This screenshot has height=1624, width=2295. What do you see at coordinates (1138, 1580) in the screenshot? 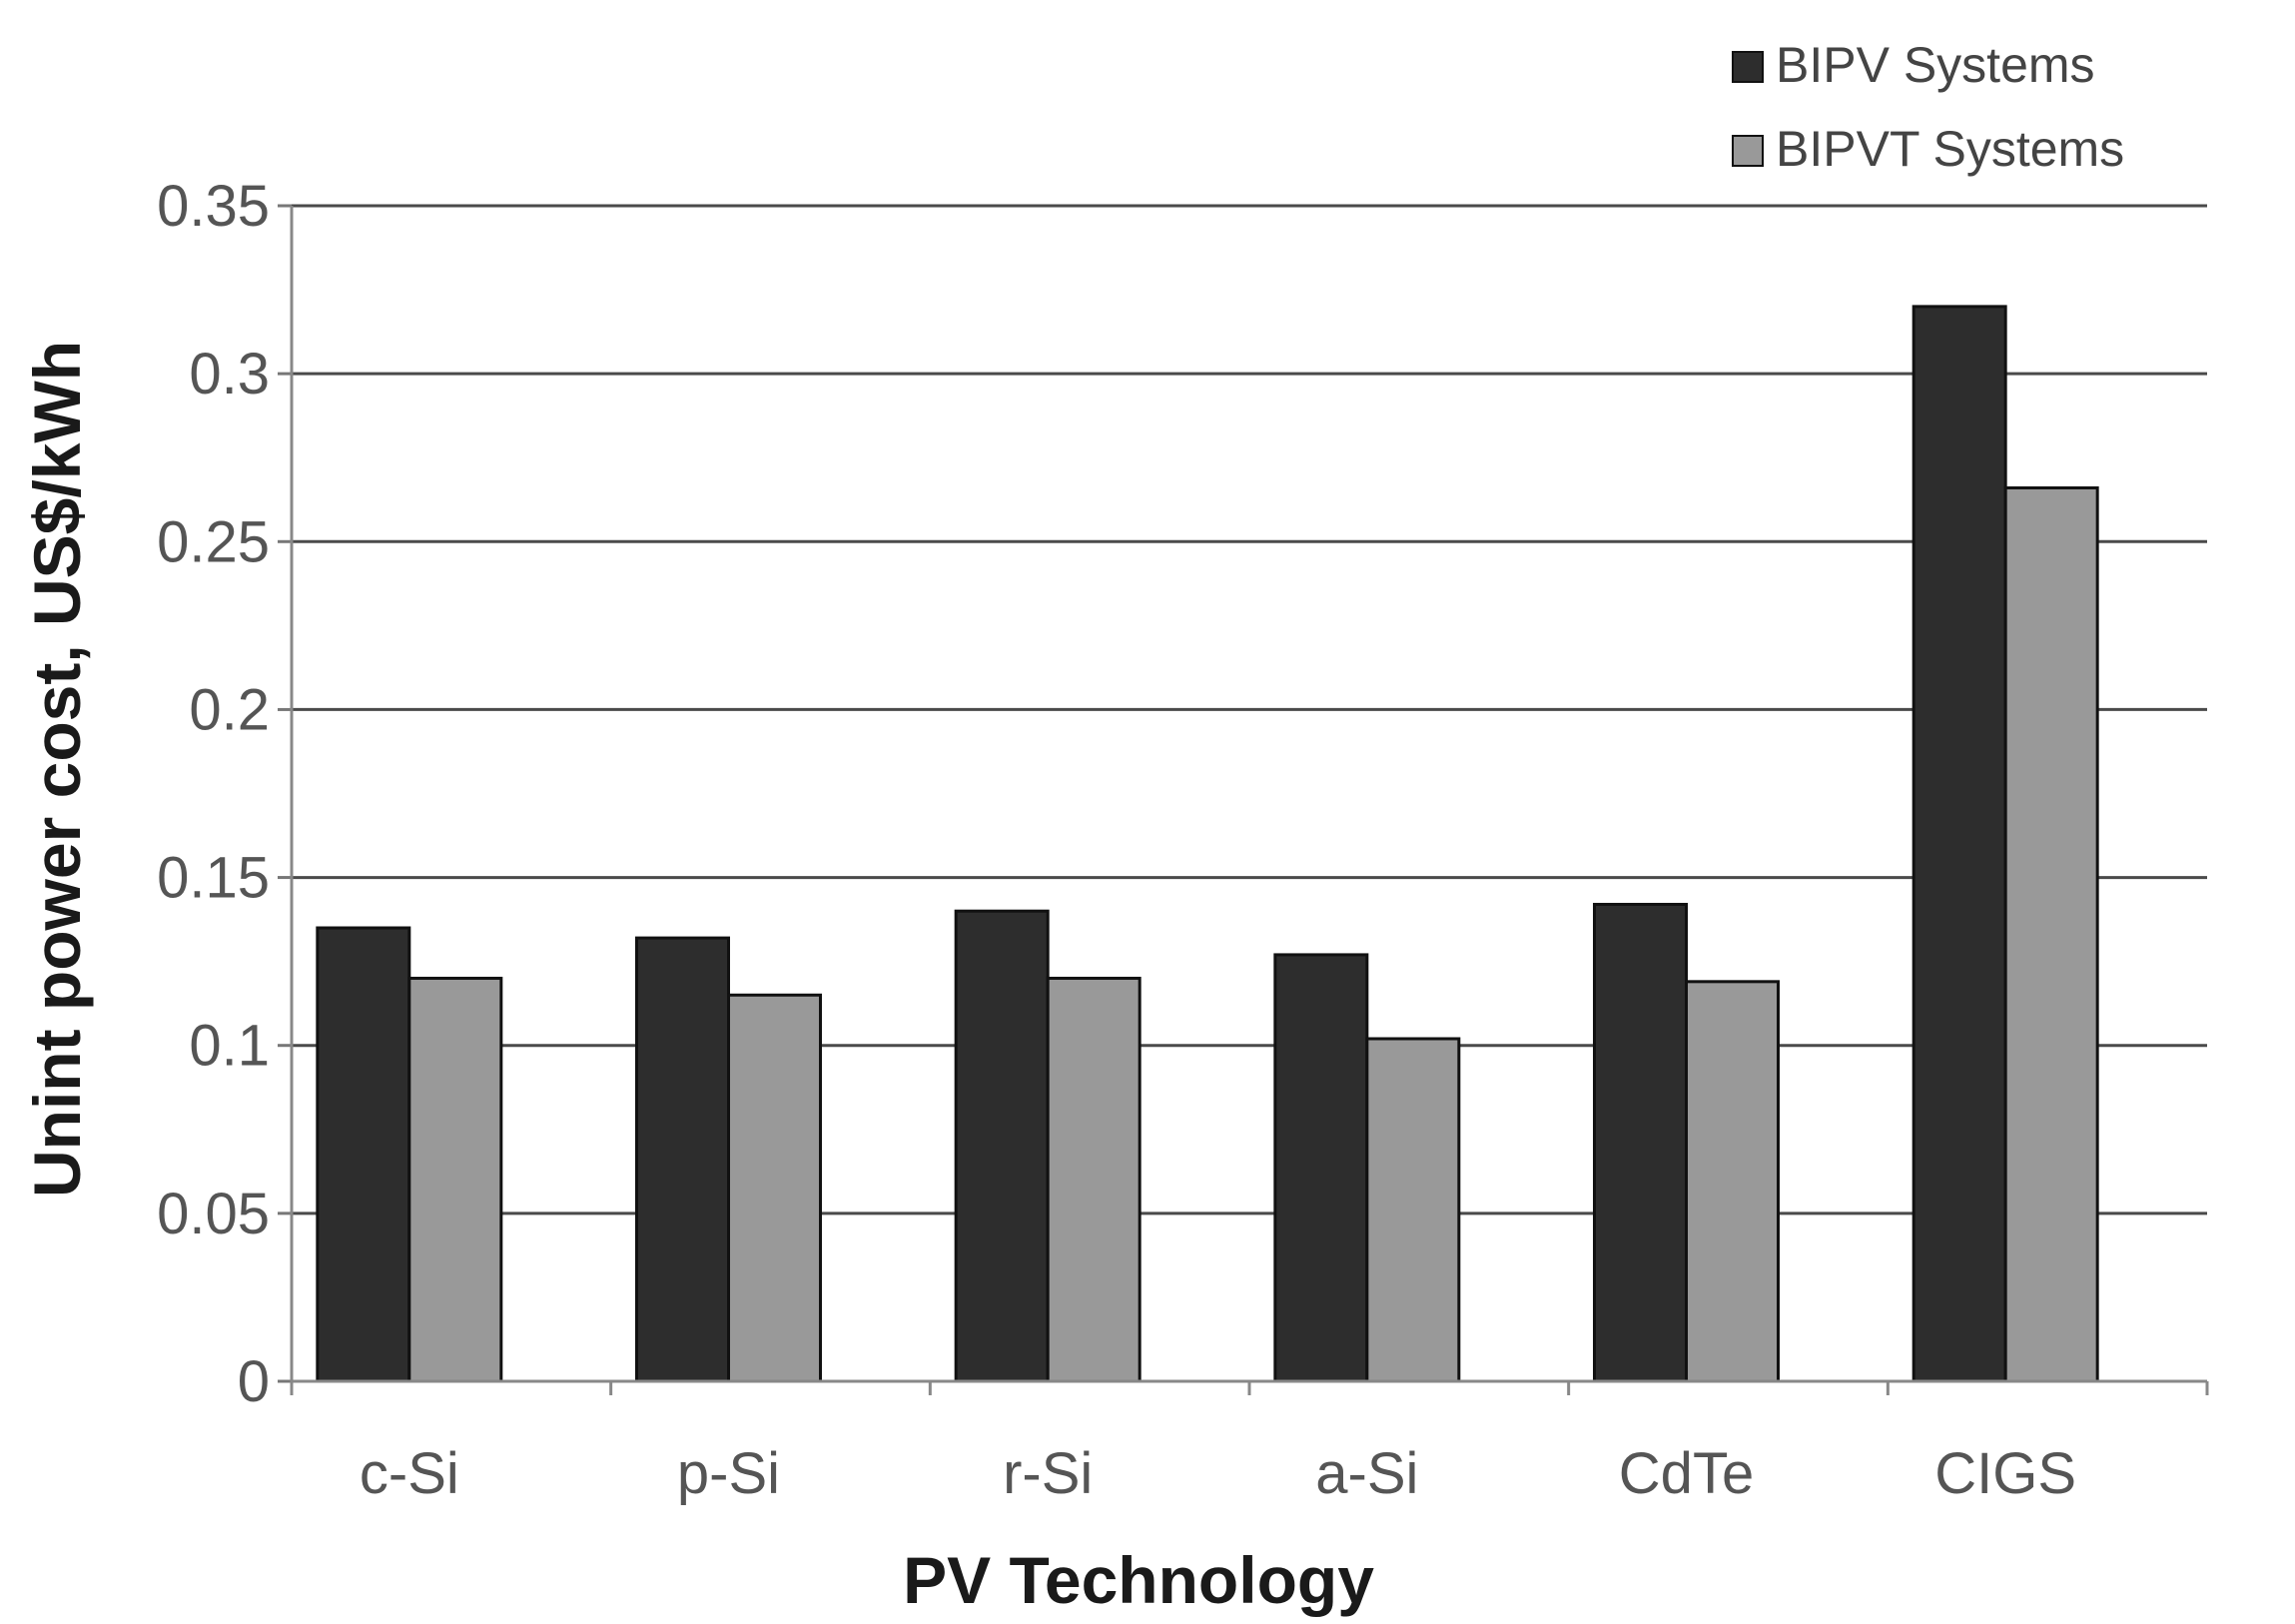
I see `x-axis-title: PV Technology` at bounding box center [1138, 1580].